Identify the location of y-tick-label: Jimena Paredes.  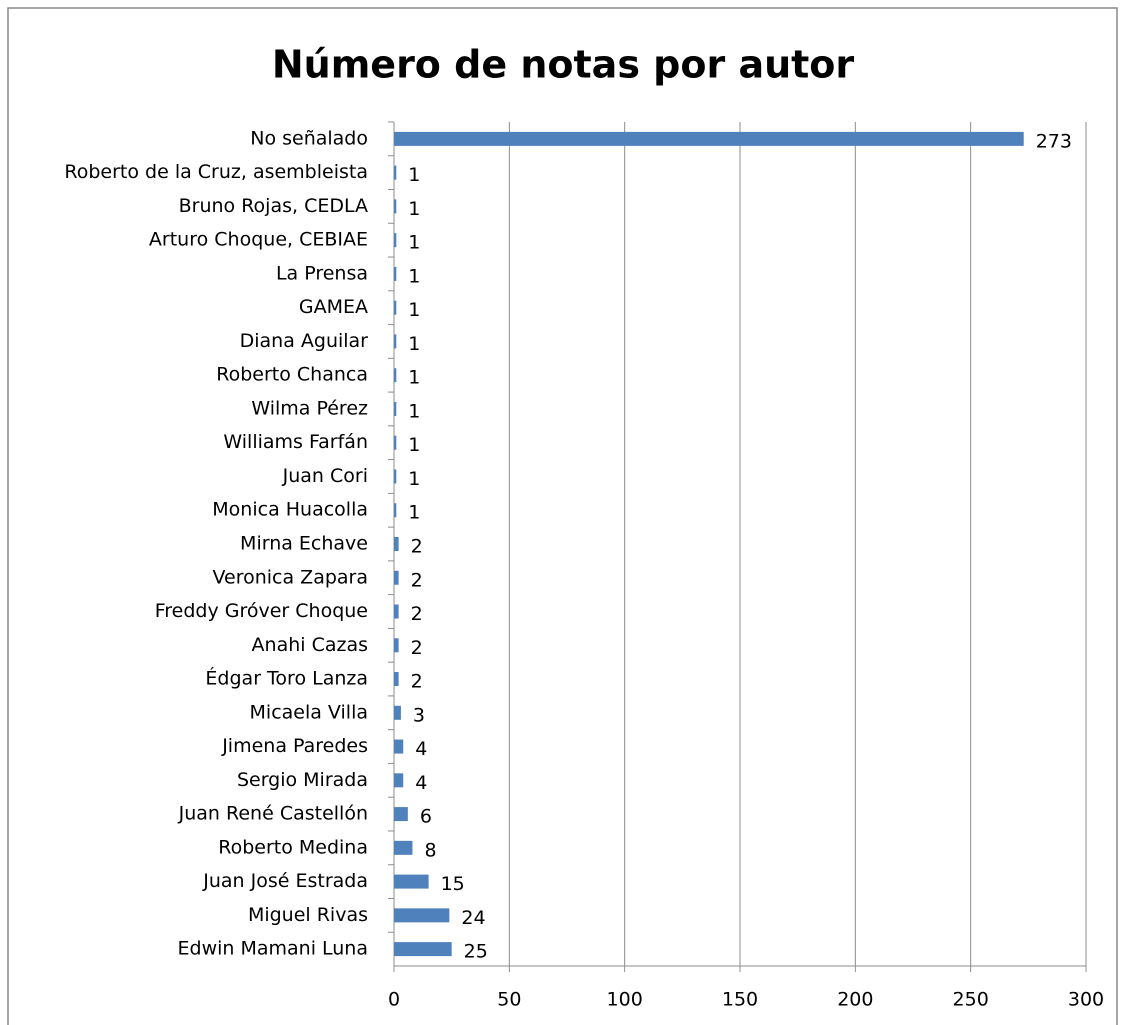
(294, 746).